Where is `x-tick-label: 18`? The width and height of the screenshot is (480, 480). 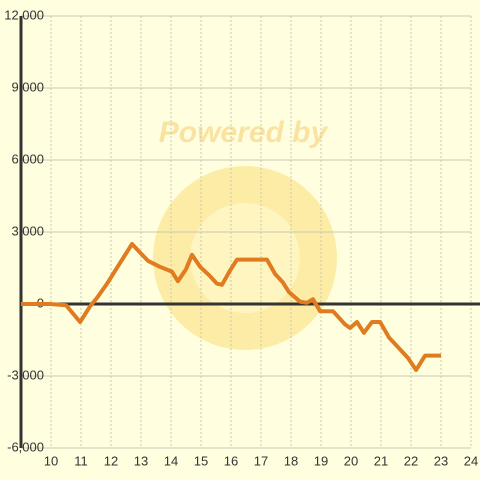
x-tick-label: 18 is located at coordinates (291, 460).